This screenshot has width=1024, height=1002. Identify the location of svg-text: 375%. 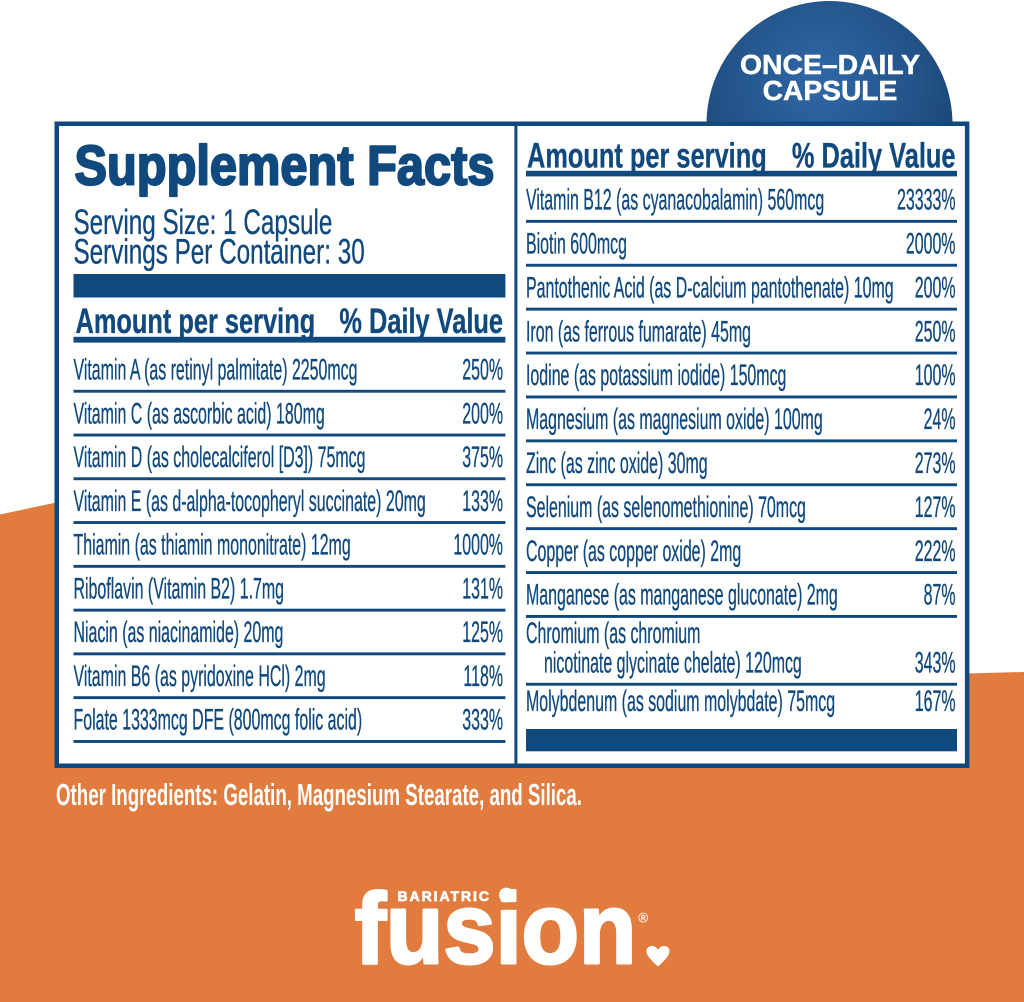
(482, 457).